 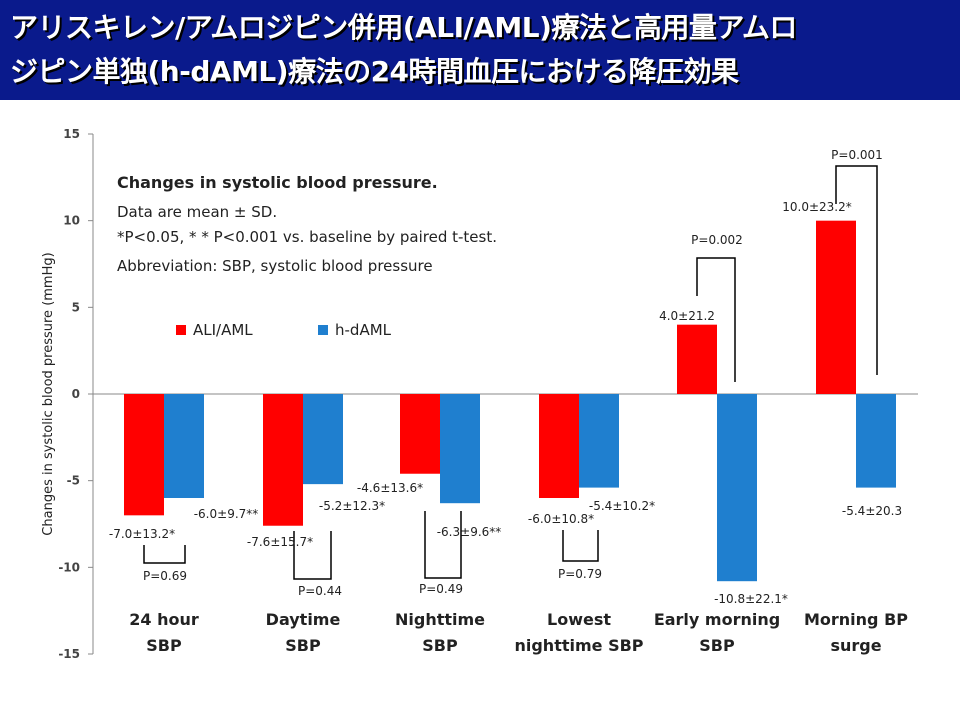 I want to click on y-tick-label: 15, so click(x=71, y=134).